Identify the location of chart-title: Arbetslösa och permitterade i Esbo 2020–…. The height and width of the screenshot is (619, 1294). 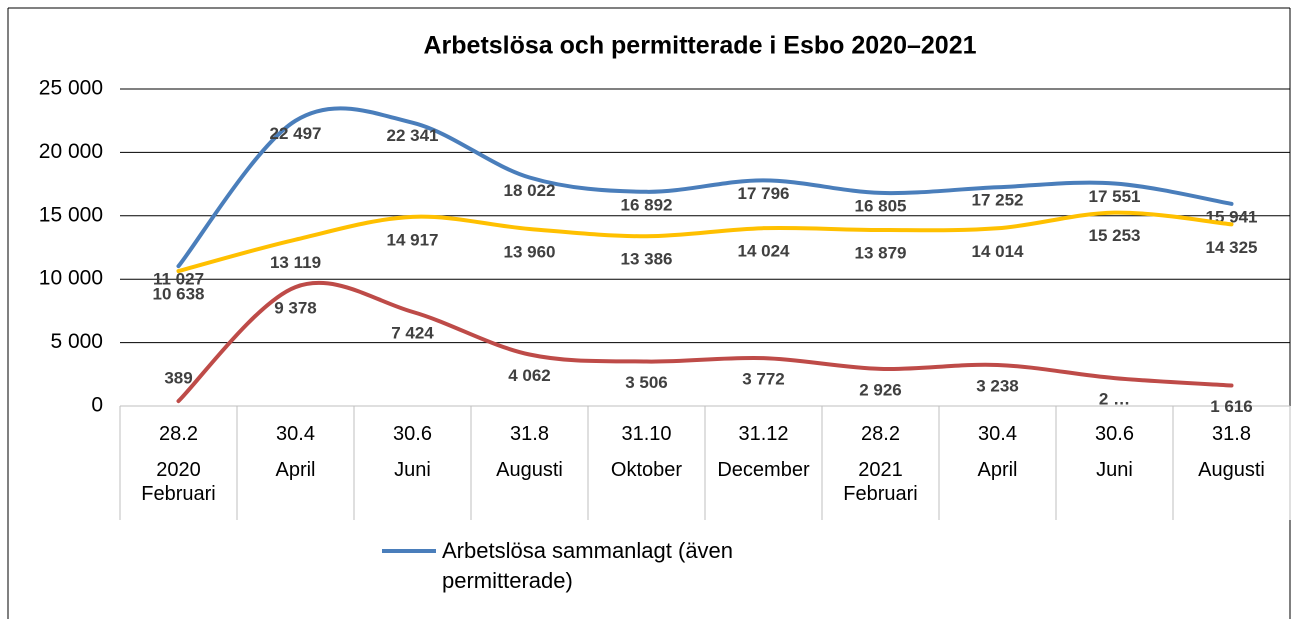
(699, 46).